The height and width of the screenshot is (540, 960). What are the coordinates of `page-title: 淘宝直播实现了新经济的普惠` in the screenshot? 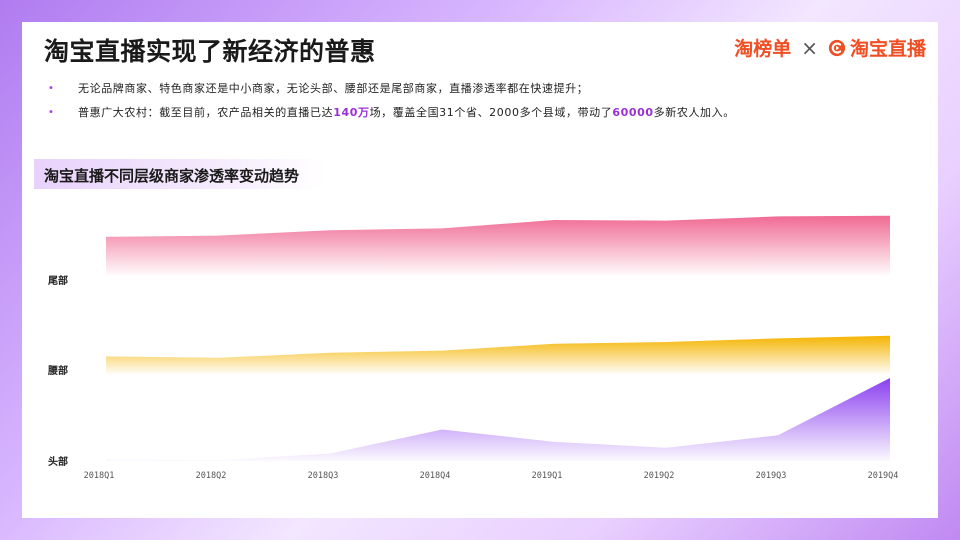 It's located at (210, 51).